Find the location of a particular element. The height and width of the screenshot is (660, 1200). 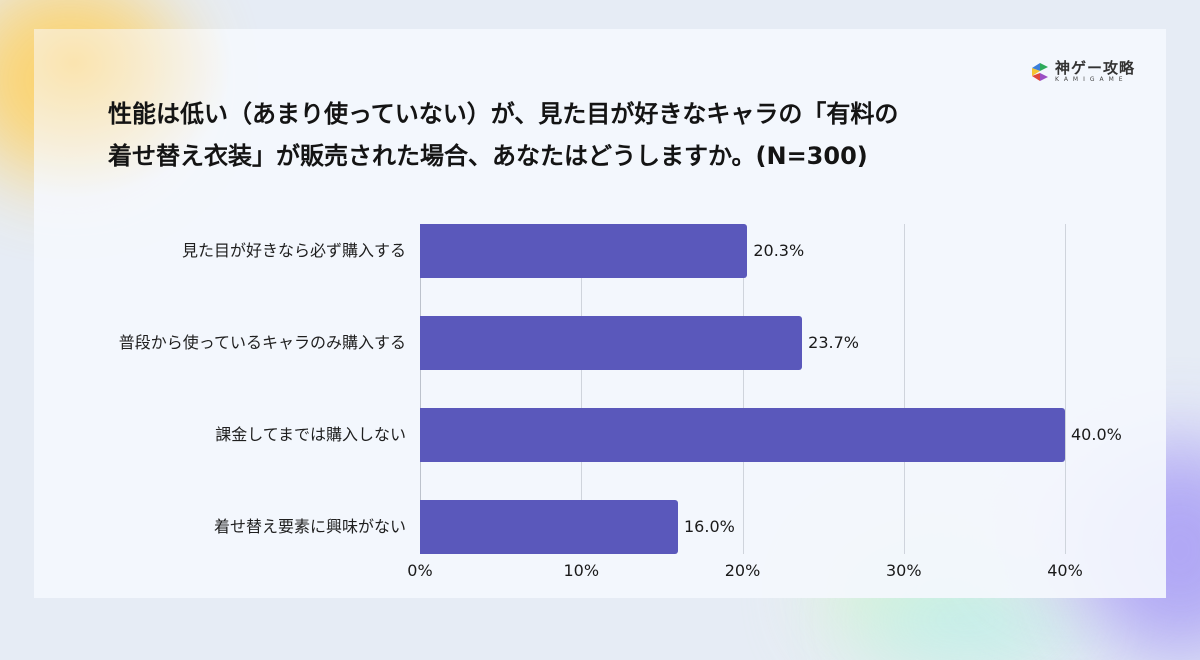

brand-logo: 神ゲー攻略 KAMIGAME is located at coordinates (1082, 72).